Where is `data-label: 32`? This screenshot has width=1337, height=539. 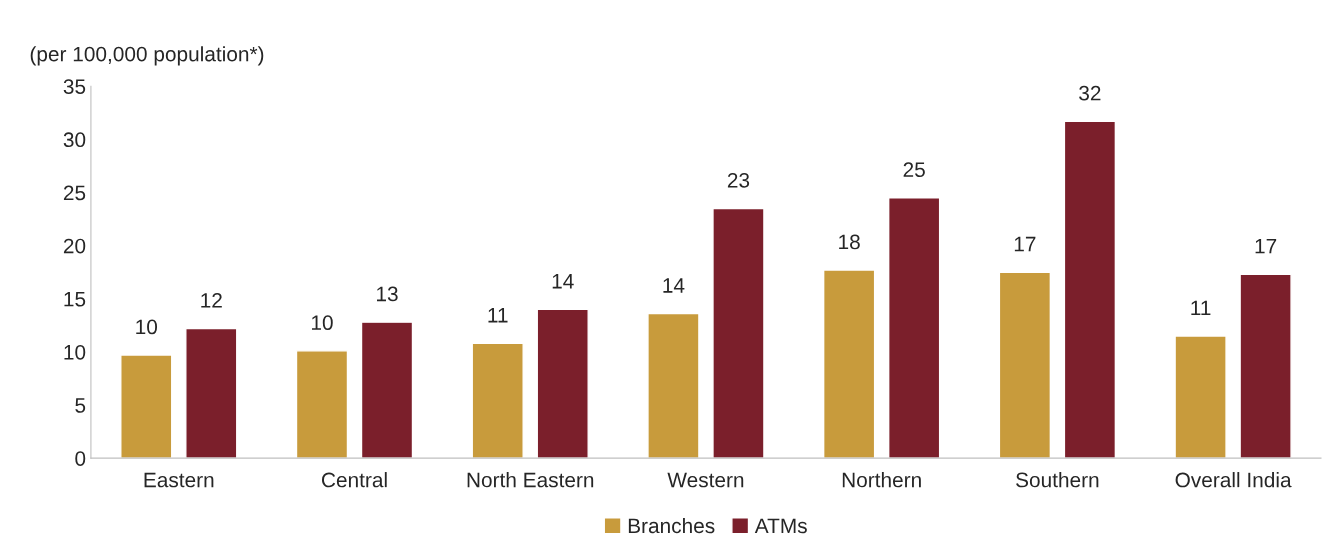 data-label: 32 is located at coordinates (1090, 93).